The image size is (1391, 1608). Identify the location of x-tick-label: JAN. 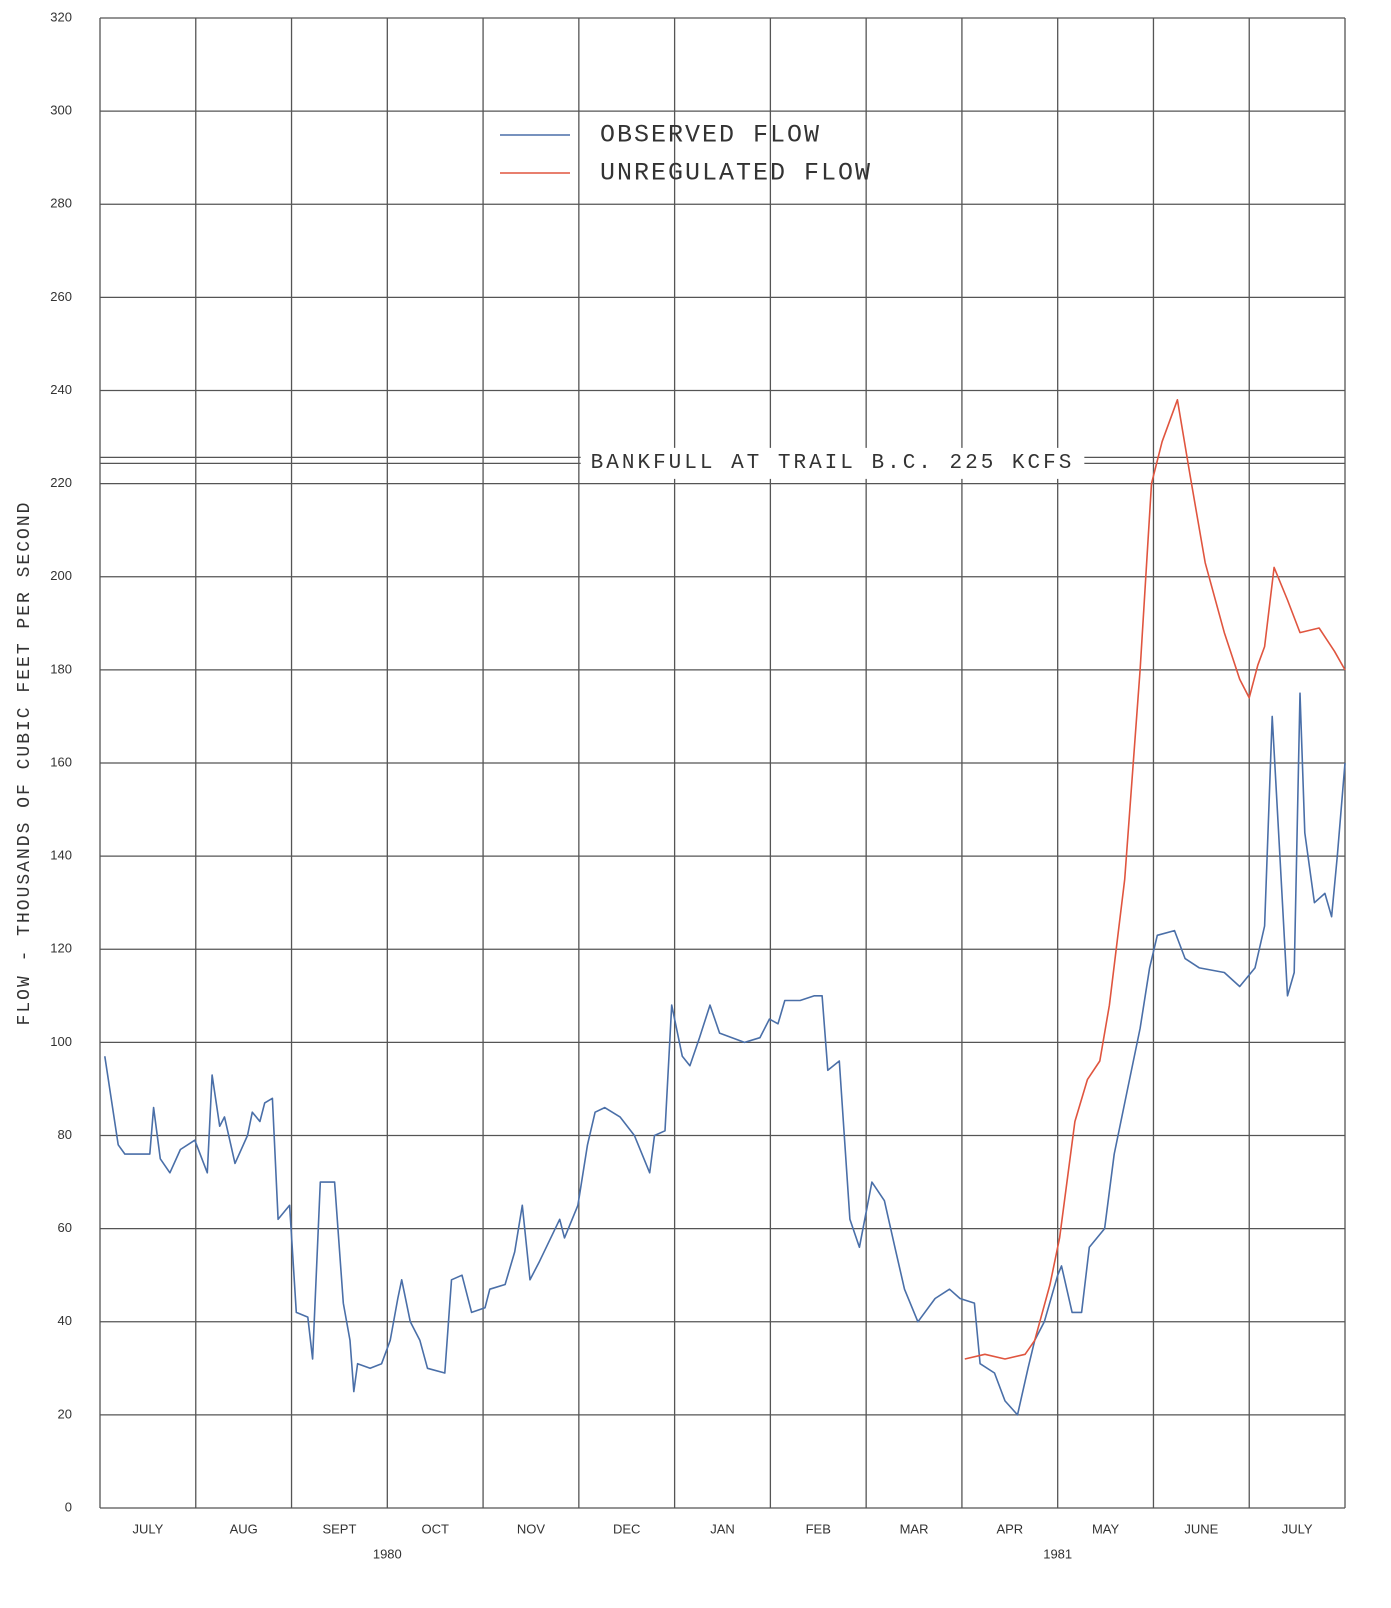
(722, 1528).